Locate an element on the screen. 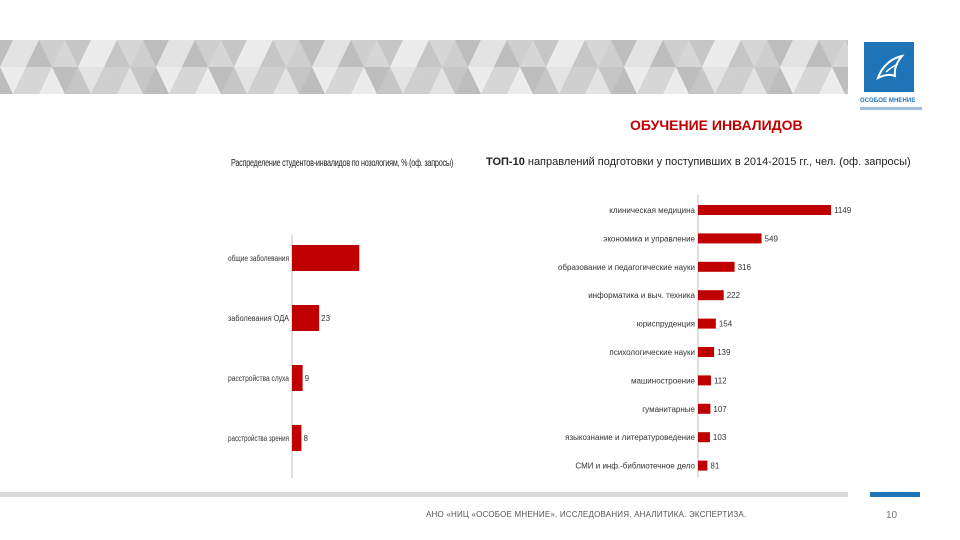 Image resolution: width=960 pixels, height=540 pixels. left-chart-value-label: 23 is located at coordinates (325, 318).